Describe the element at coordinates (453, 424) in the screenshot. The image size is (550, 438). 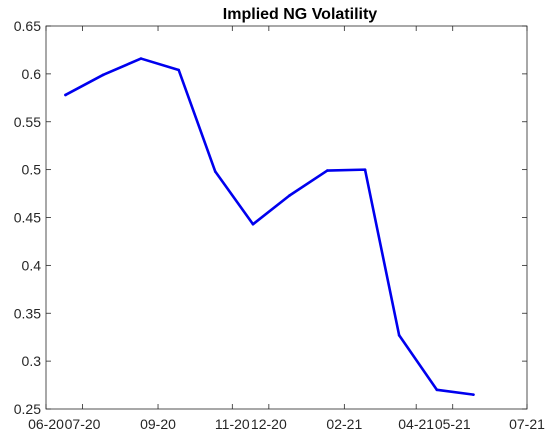
I see `x-tick-label: 05-21` at that location.